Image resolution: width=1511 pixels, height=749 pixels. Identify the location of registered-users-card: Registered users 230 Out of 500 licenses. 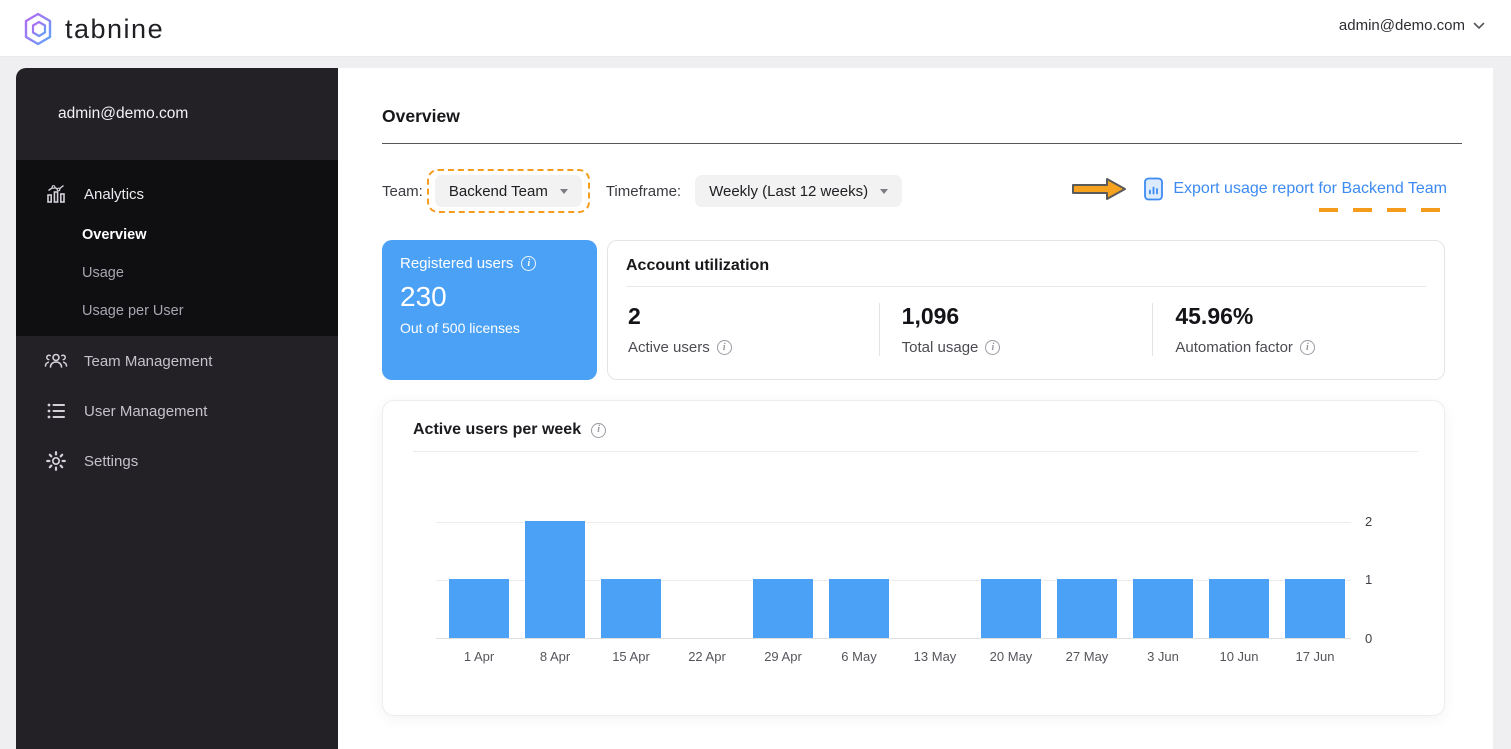
(489, 310).